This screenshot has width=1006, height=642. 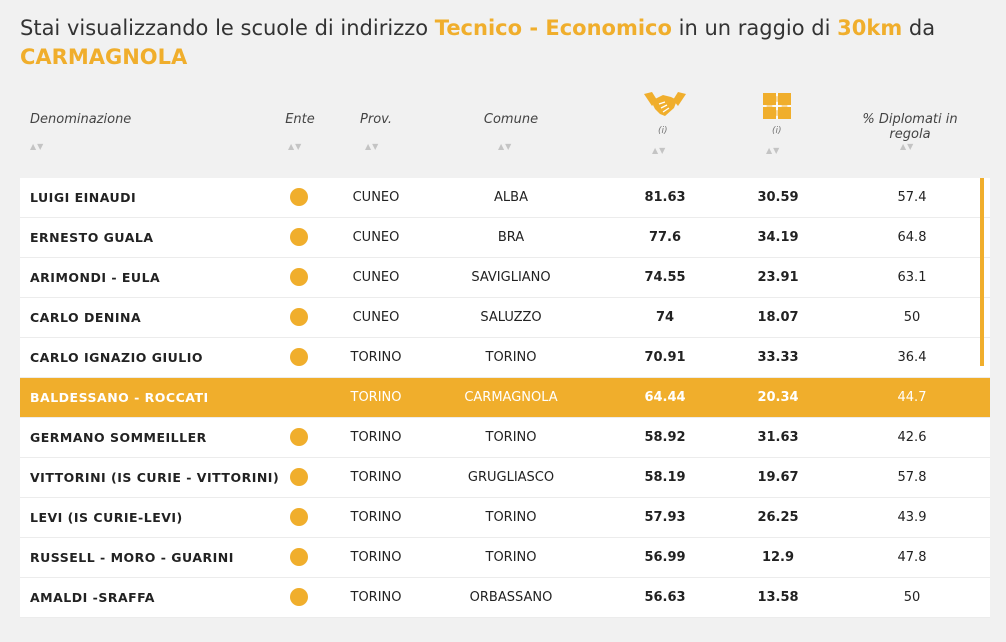 What do you see at coordinates (104, 57) in the screenshot?
I see `title-citta: CARMAGNOLA` at bounding box center [104, 57].